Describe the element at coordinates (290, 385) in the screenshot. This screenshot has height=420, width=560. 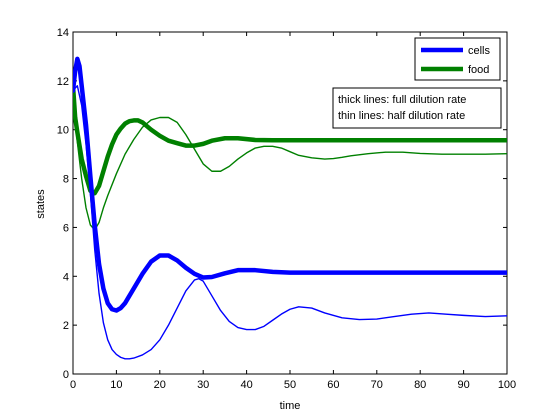
I see `x-tick-label: 50` at that location.